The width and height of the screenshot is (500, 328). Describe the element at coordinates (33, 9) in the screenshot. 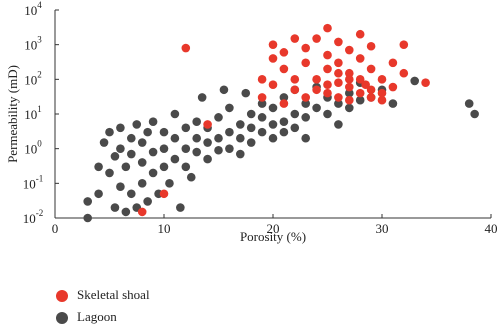

I see `y-tick-label: 10⁴` at that location.